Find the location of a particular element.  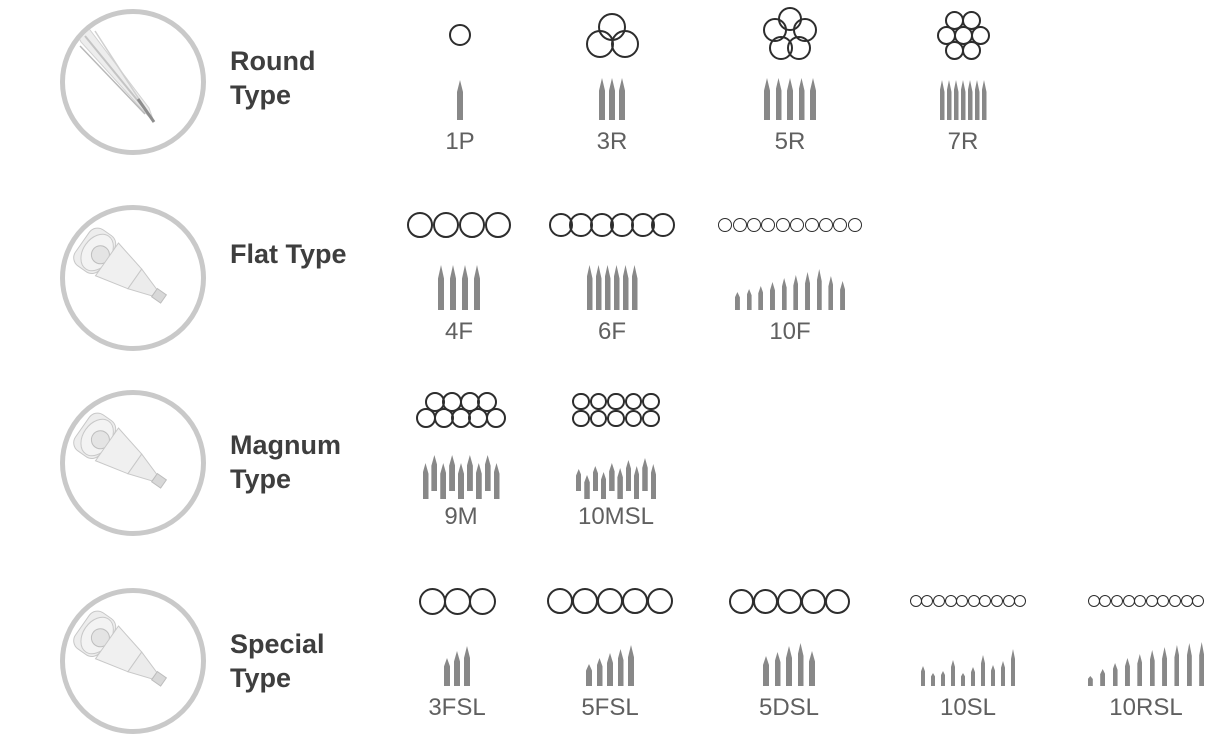

needle-group-9M: 9M is located at coordinates (461, 453).